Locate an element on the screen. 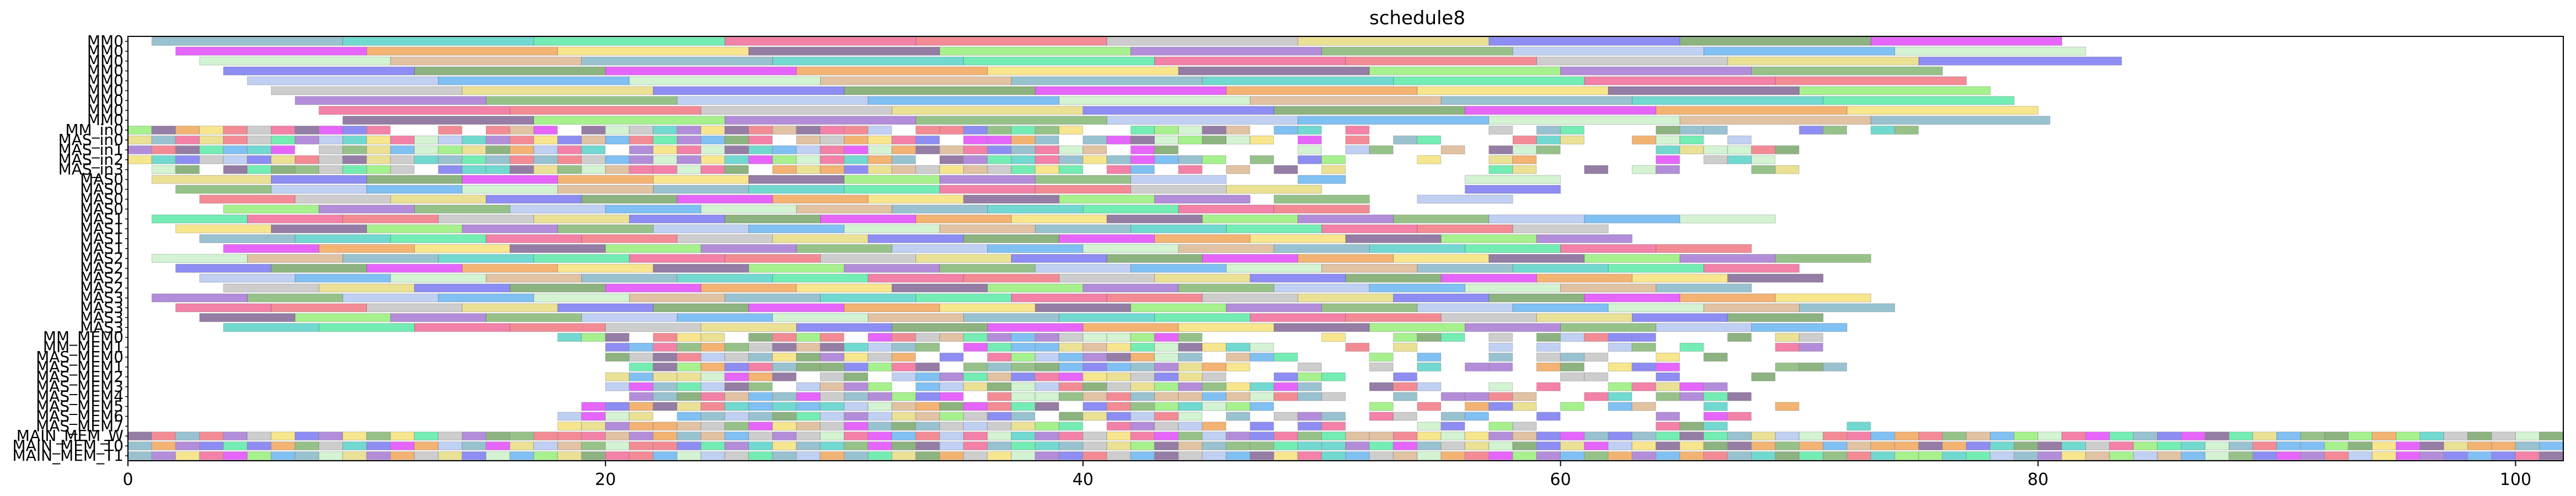 This screenshot has height=496, width=2576. y-tick-label: MAS_in2 is located at coordinates (91, 159).